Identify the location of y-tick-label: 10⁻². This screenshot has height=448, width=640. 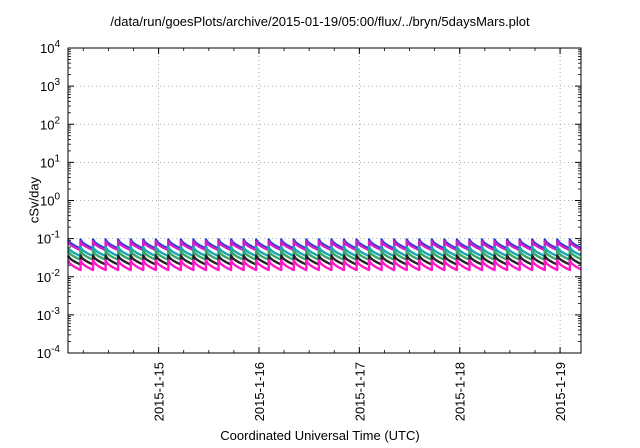
(49, 276).